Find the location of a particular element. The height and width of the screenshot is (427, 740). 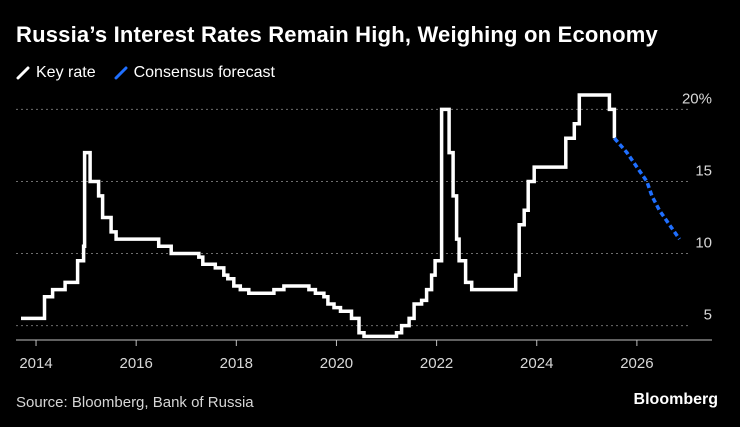

legend-item-forecast: Consensus forecast is located at coordinates (194, 73).